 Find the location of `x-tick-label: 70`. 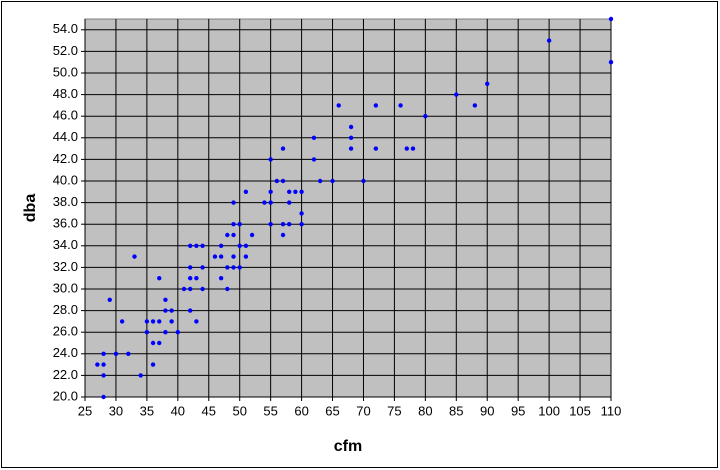

x-tick-label: 70 is located at coordinates (363, 410).